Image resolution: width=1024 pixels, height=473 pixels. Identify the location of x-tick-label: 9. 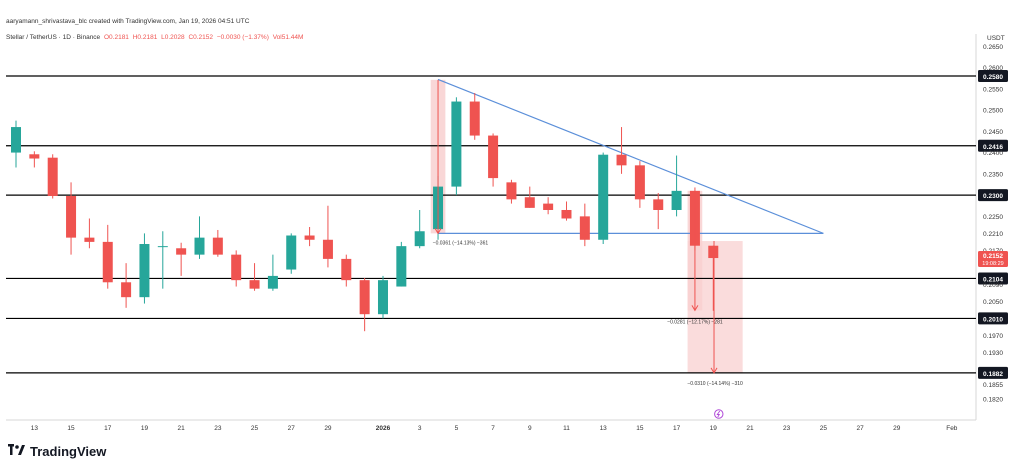
(530, 428).